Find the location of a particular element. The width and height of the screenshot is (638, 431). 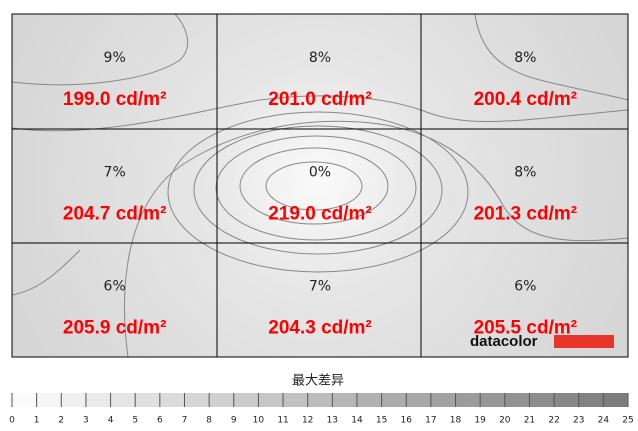

logo: datacolor is located at coordinates (542, 341).